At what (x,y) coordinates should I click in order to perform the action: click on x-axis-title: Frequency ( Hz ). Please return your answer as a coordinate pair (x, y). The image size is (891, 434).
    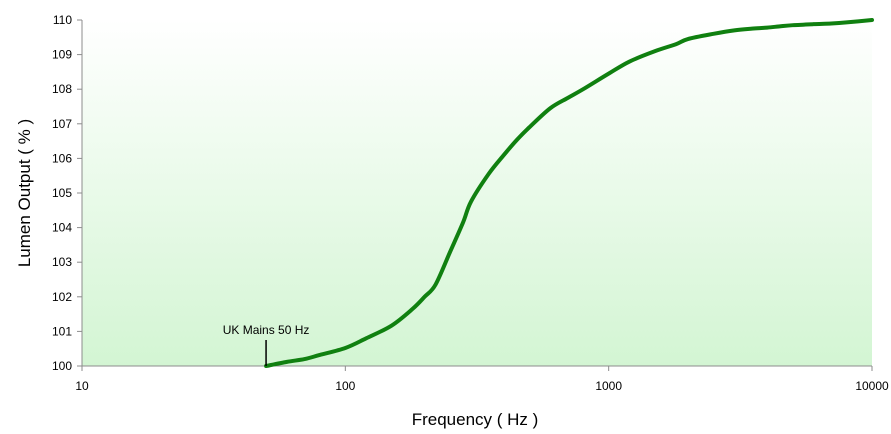
    Looking at the image, I should click on (475, 419).